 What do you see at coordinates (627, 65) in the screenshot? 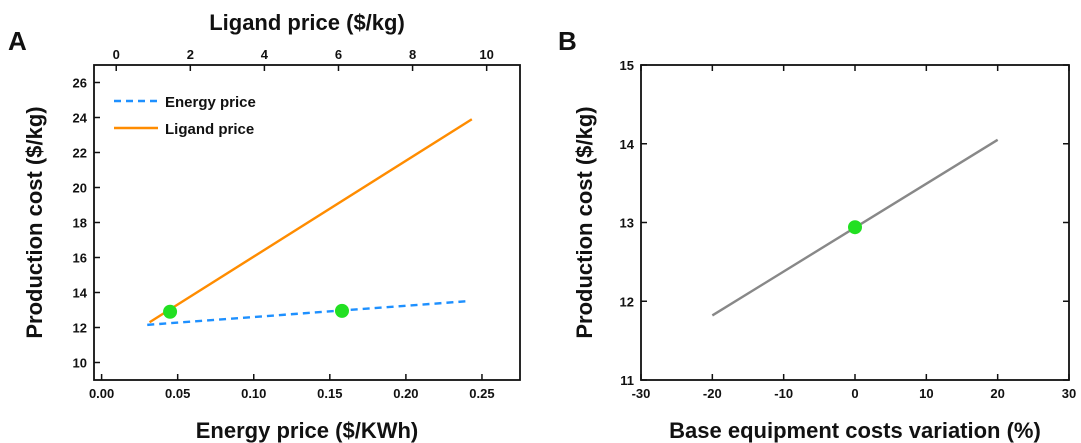
I see `y-tick-label: 15` at bounding box center [627, 65].